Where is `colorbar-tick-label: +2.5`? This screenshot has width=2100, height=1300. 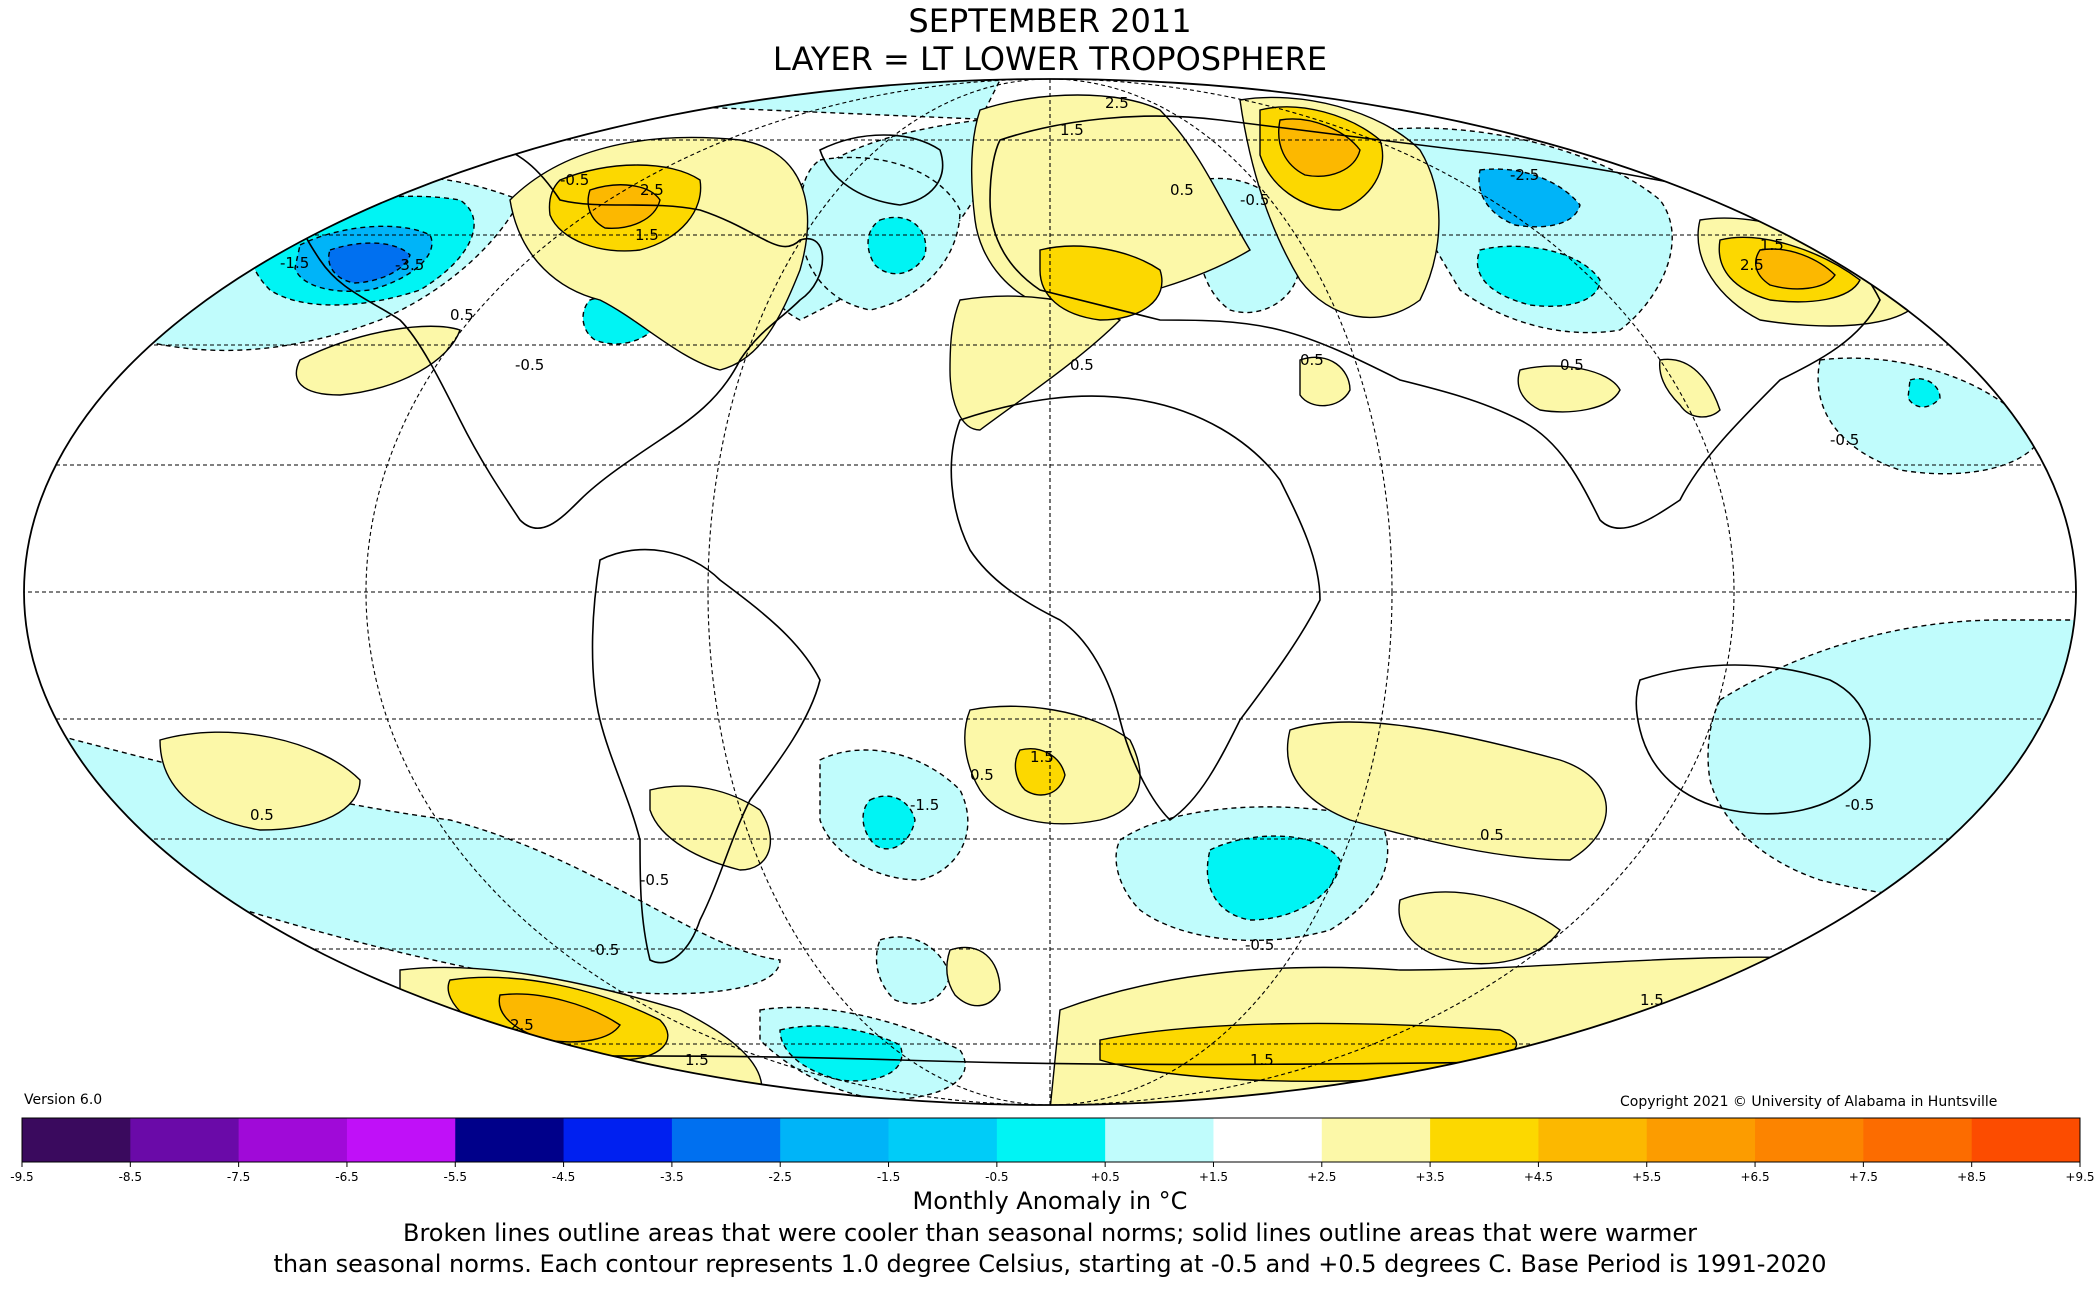
colorbar-tick-label: +2.5 is located at coordinates (1321, 1177).